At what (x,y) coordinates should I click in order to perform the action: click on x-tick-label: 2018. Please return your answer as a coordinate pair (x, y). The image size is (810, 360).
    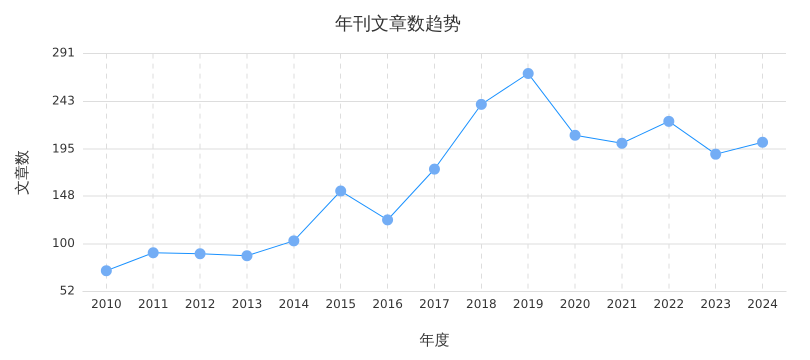
    Looking at the image, I should click on (481, 303).